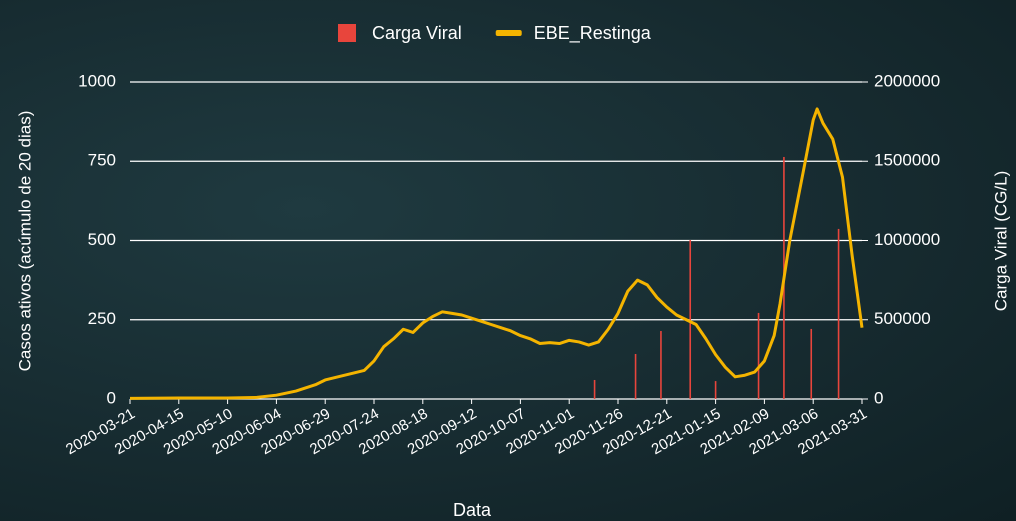 The image size is (1016, 521). I want to click on y-tick-label: 750, so click(102, 160).